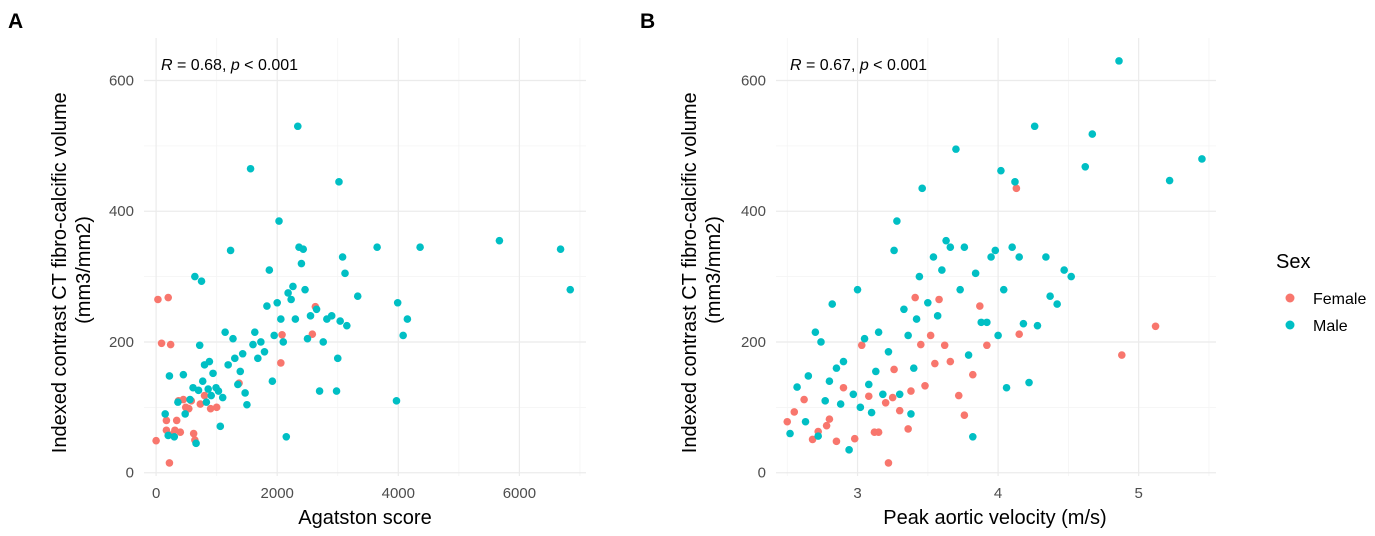  Describe the element at coordinates (229, 65) in the screenshot. I see `panel-a-correlation: R = 0.68, p < 0.001` at that location.